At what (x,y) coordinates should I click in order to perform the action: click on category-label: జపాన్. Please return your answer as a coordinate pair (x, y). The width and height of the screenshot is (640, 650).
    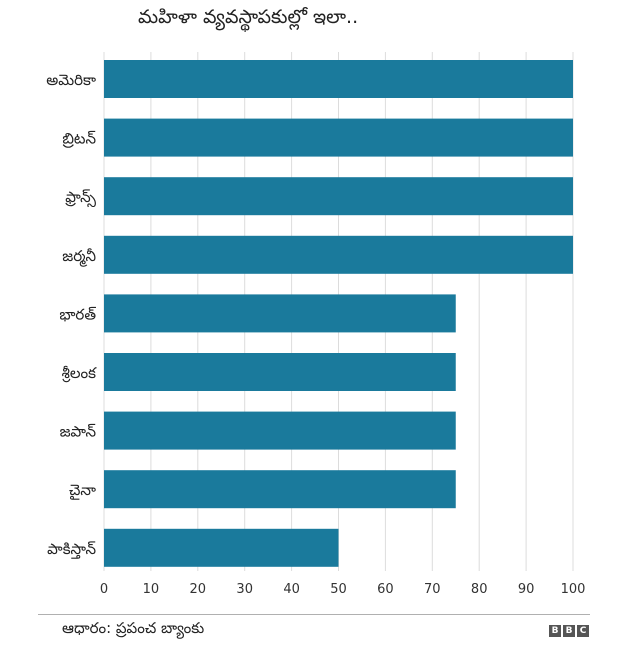
    Looking at the image, I should click on (78, 432).